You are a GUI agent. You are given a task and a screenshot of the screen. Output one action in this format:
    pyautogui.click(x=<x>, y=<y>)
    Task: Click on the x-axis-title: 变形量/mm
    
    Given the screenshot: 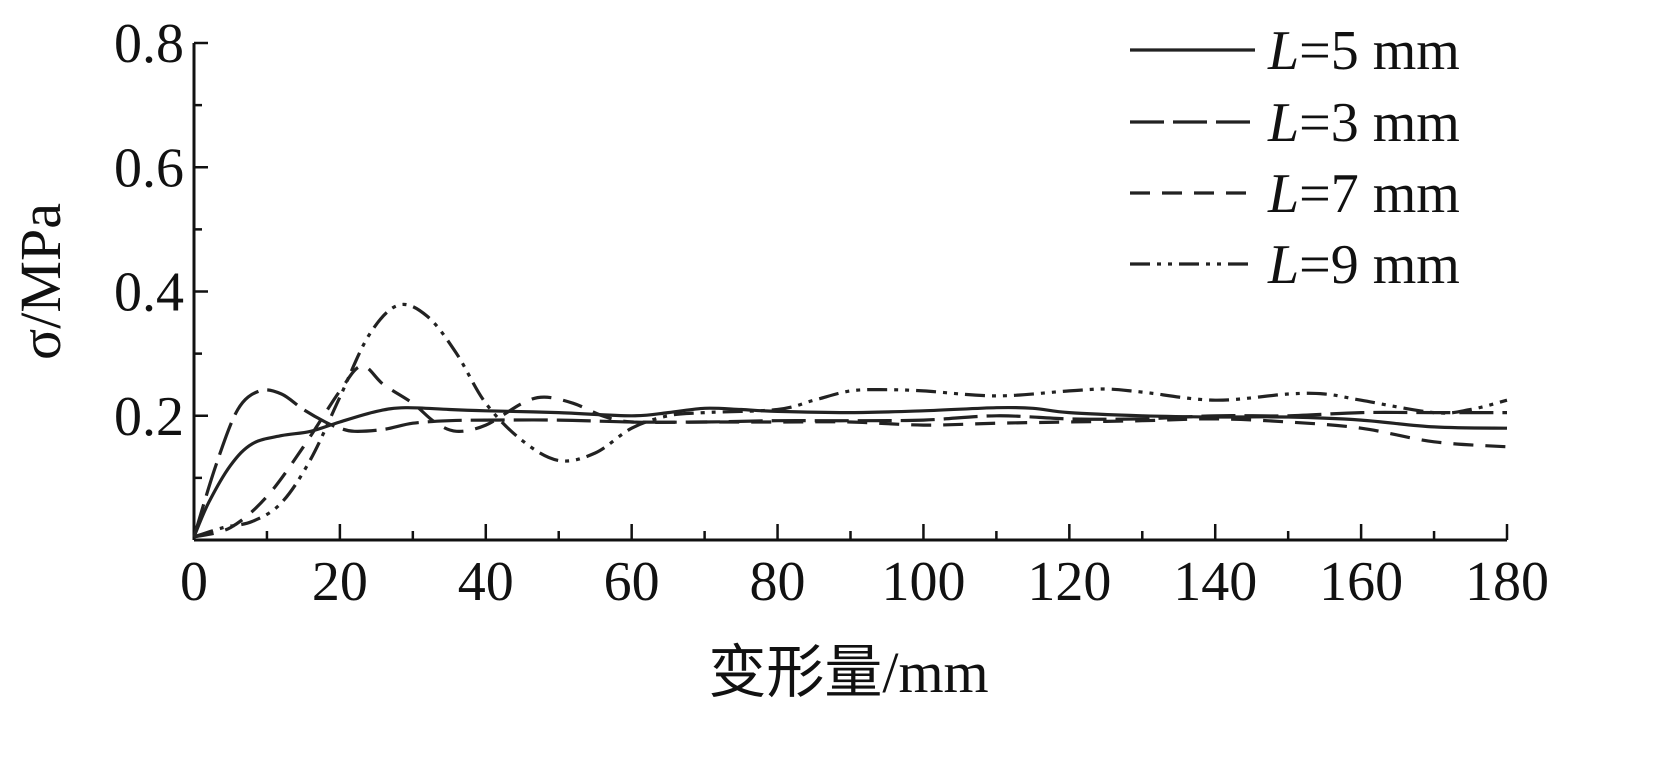 What is the action you would take?
    pyautogui.click(x=848, y=672)
    